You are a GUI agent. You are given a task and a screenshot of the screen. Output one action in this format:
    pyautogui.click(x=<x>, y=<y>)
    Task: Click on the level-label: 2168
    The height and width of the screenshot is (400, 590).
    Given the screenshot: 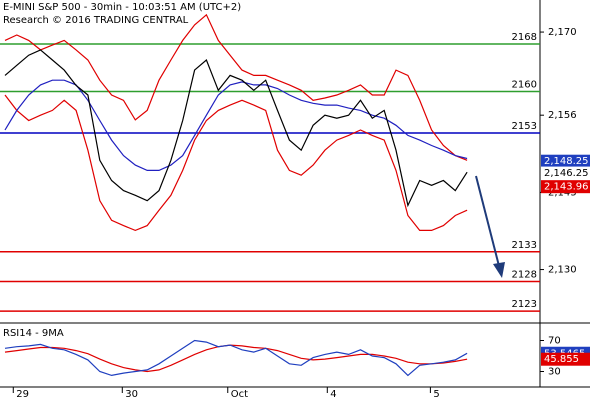 What is the action you would take?
    pyautogui.click(x=524, y=37)
    